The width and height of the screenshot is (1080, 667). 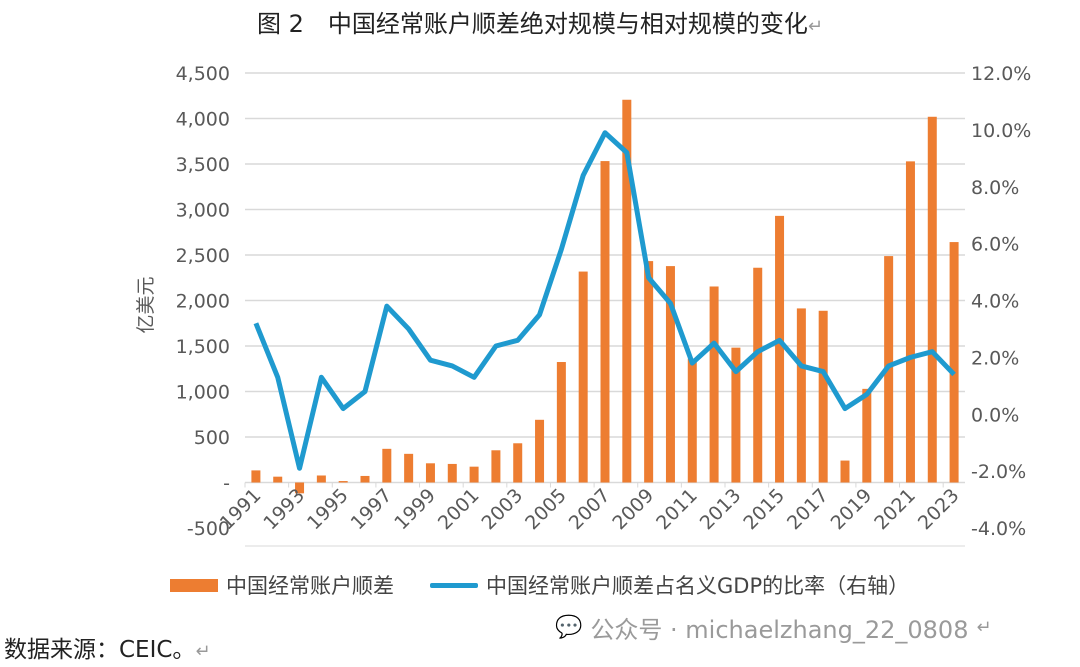 What do you see at coordinates (203, 393) in the screenshot?
I see `y-tick-label: 1,000` at bounding box center [203, 393].